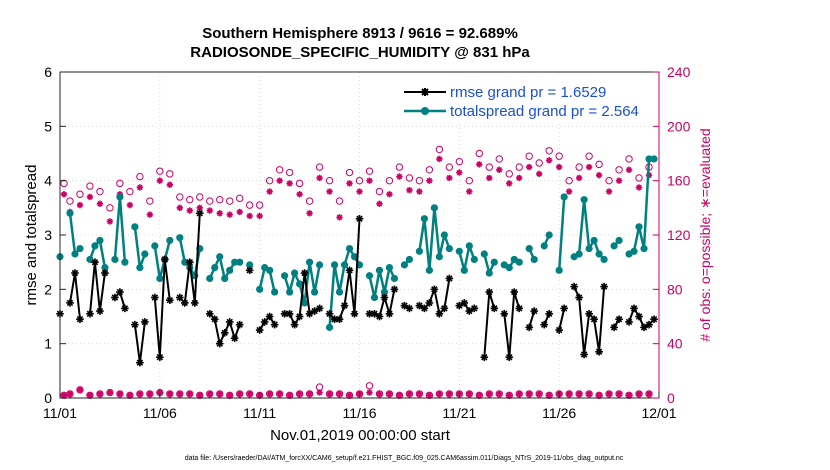  What do you see at coordinates (48, 126) in the screenshot?
I see `y-tick-label: 5` at bounding box center [48, 126].